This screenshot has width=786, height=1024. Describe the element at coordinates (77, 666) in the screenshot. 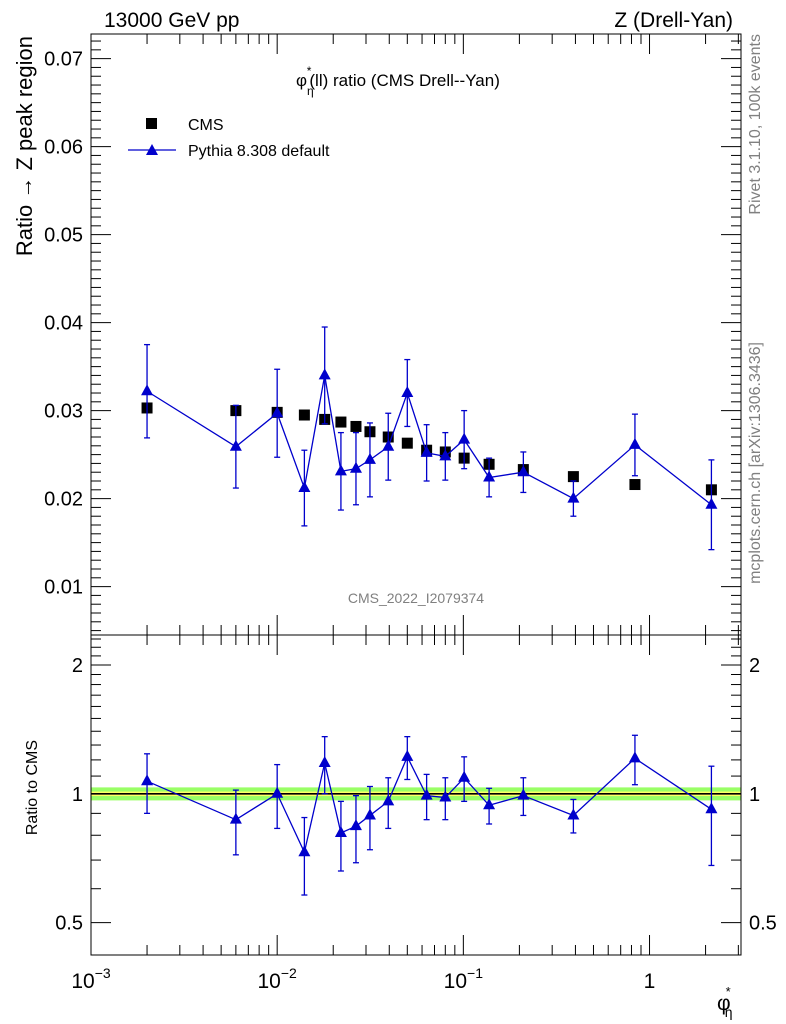

I see `ratio-y-tick-label: 2` at that location.